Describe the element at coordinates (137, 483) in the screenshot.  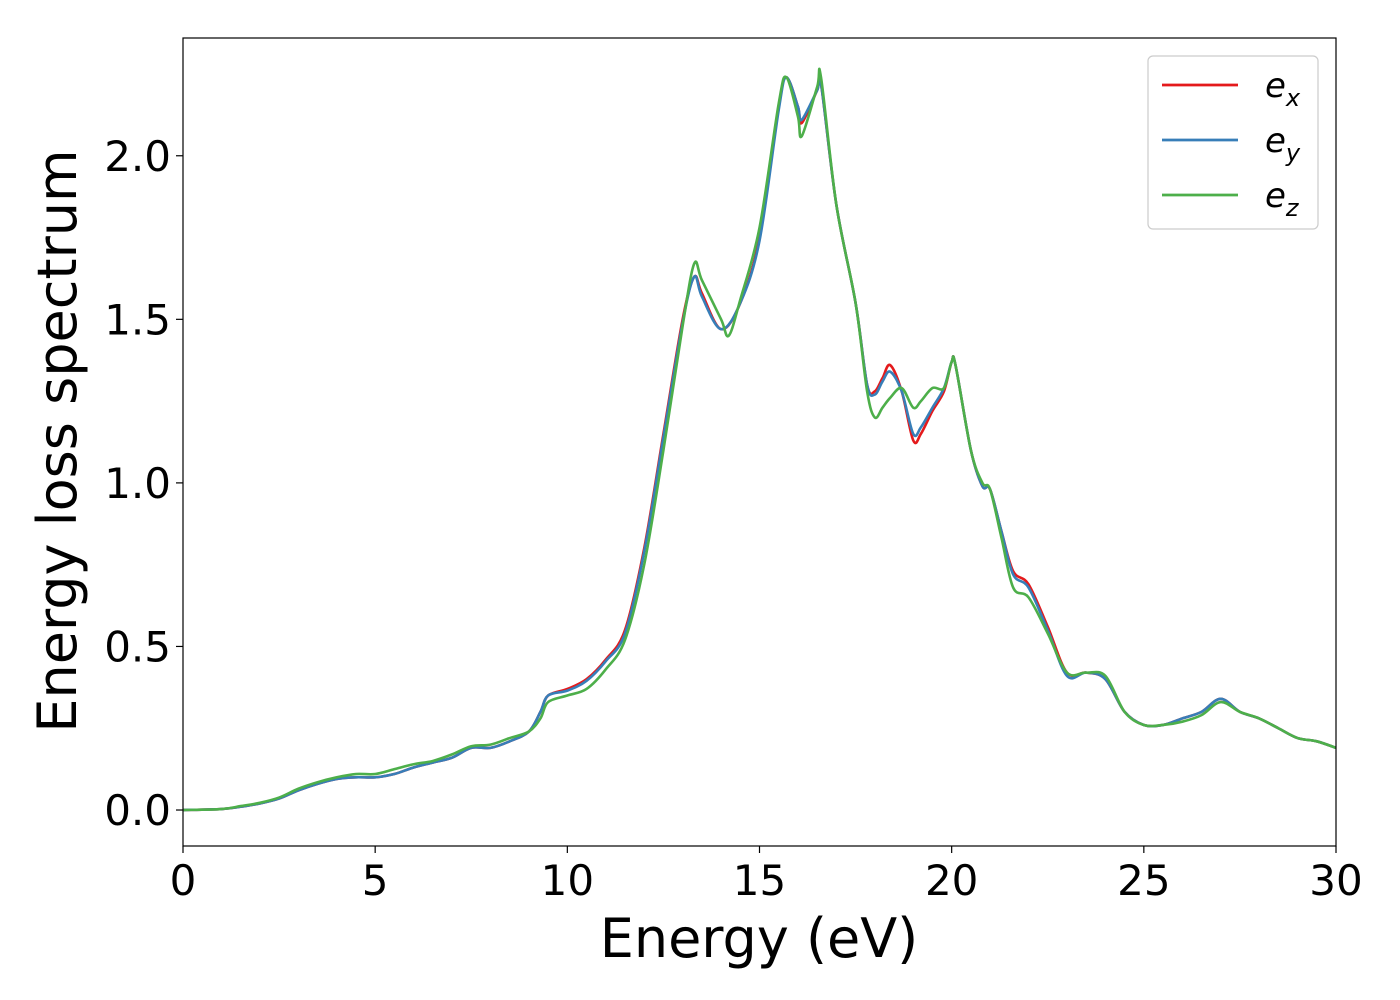
I see `y-tick-label: 1.0` at that location.